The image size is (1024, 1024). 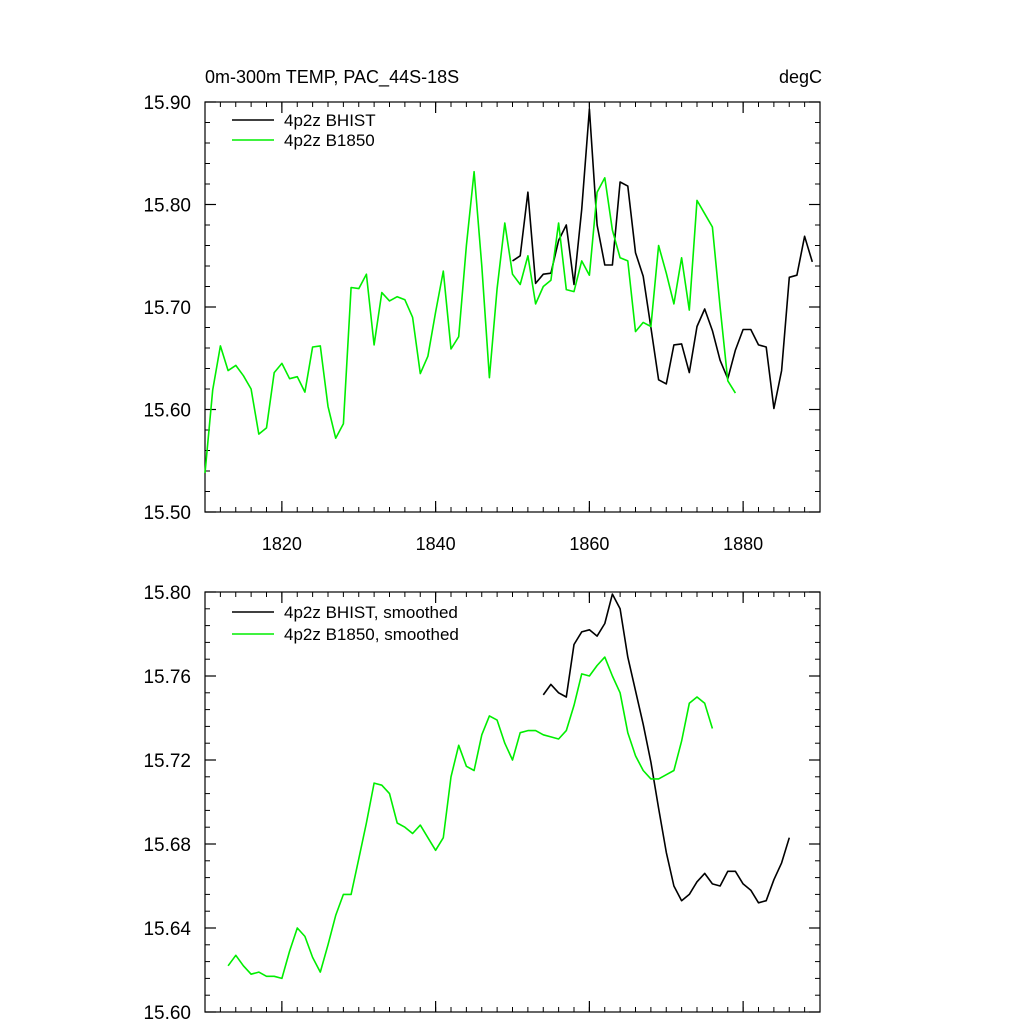 I want to click on y-tick-label: 15.70, so click(x=167, y=308).